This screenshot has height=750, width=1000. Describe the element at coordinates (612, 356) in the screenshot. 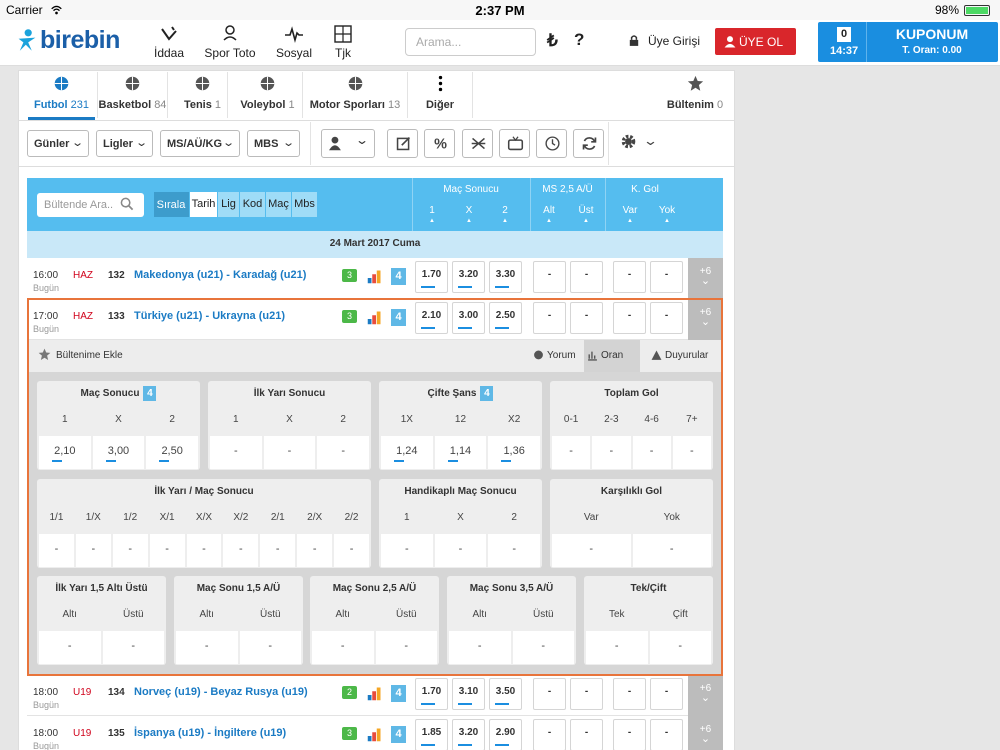

I see `detail-tab: Oran` at that location.